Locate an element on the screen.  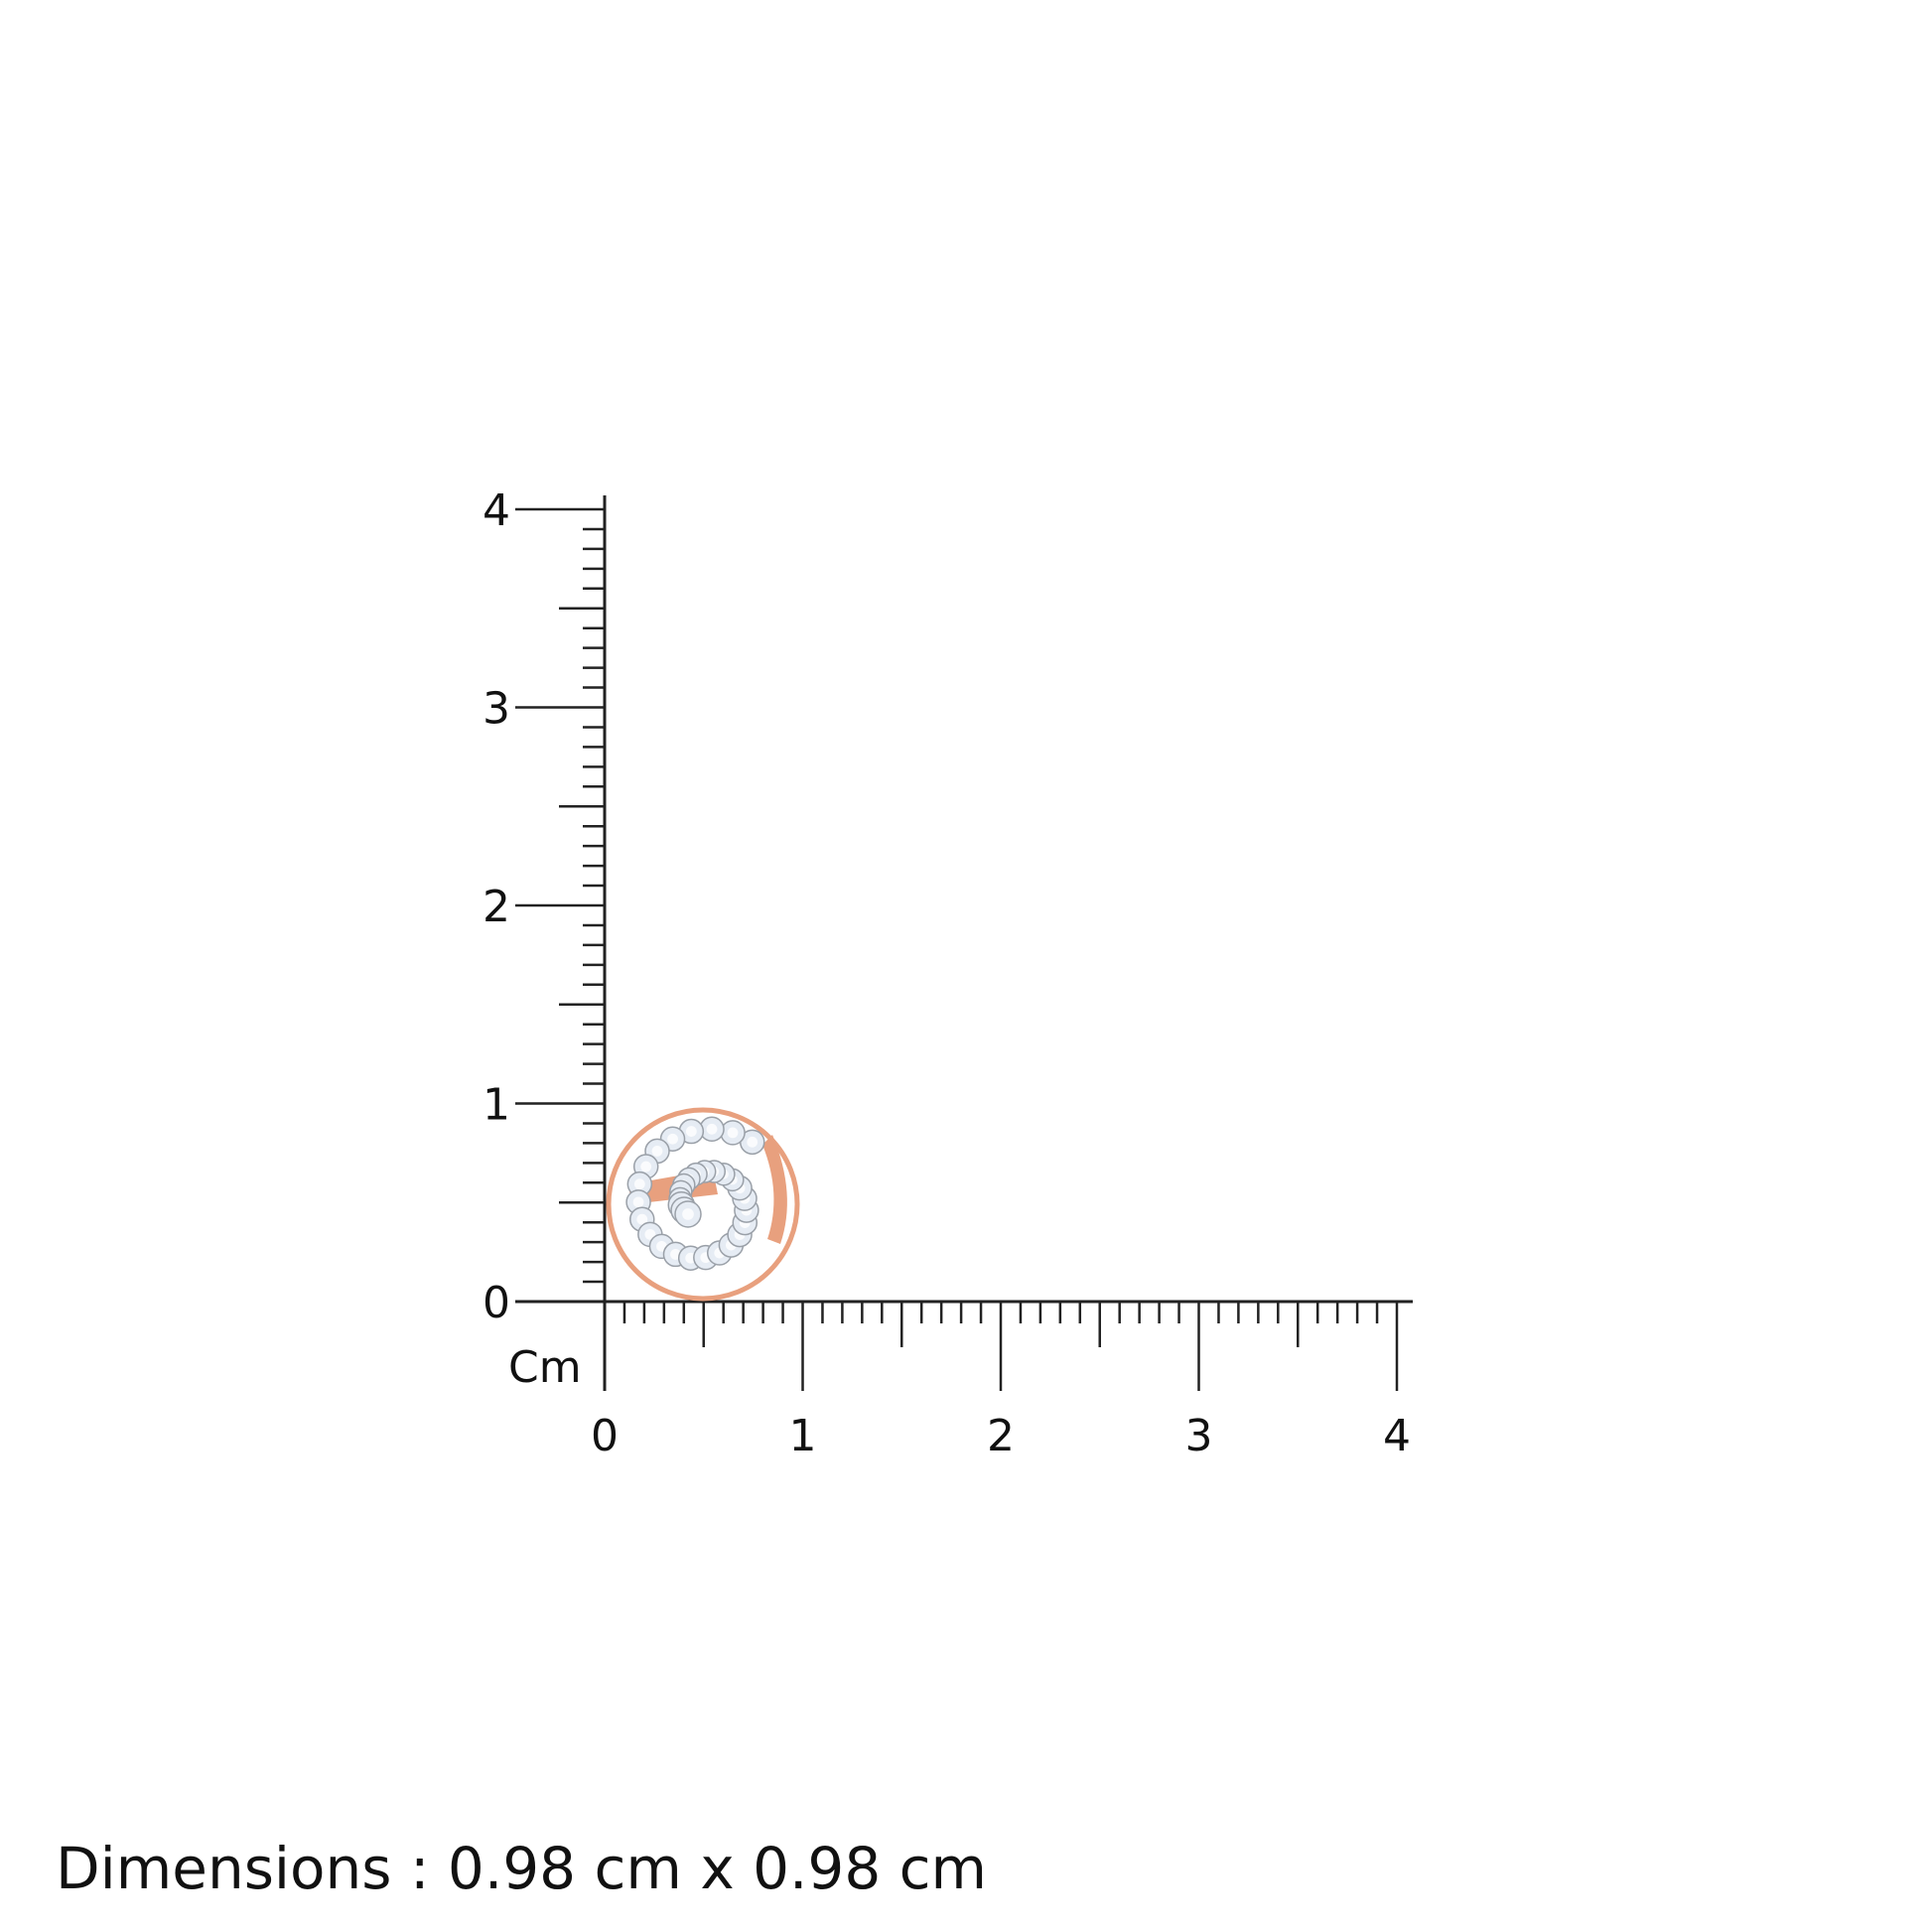
earring-image is located at coordinates (703, 1204).